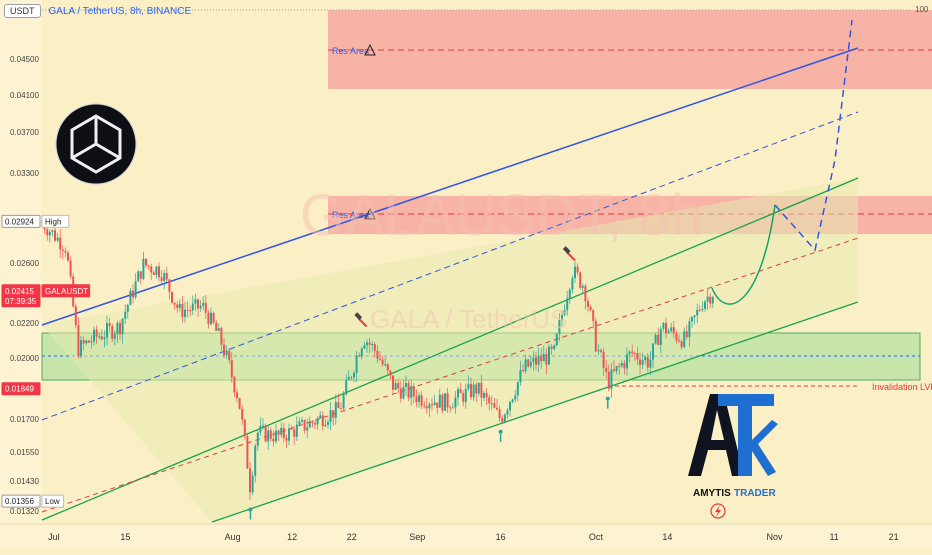 The width and height of the screenshot is (932, 555). I want to click on currency-badge: USDT, so click(22, 11).